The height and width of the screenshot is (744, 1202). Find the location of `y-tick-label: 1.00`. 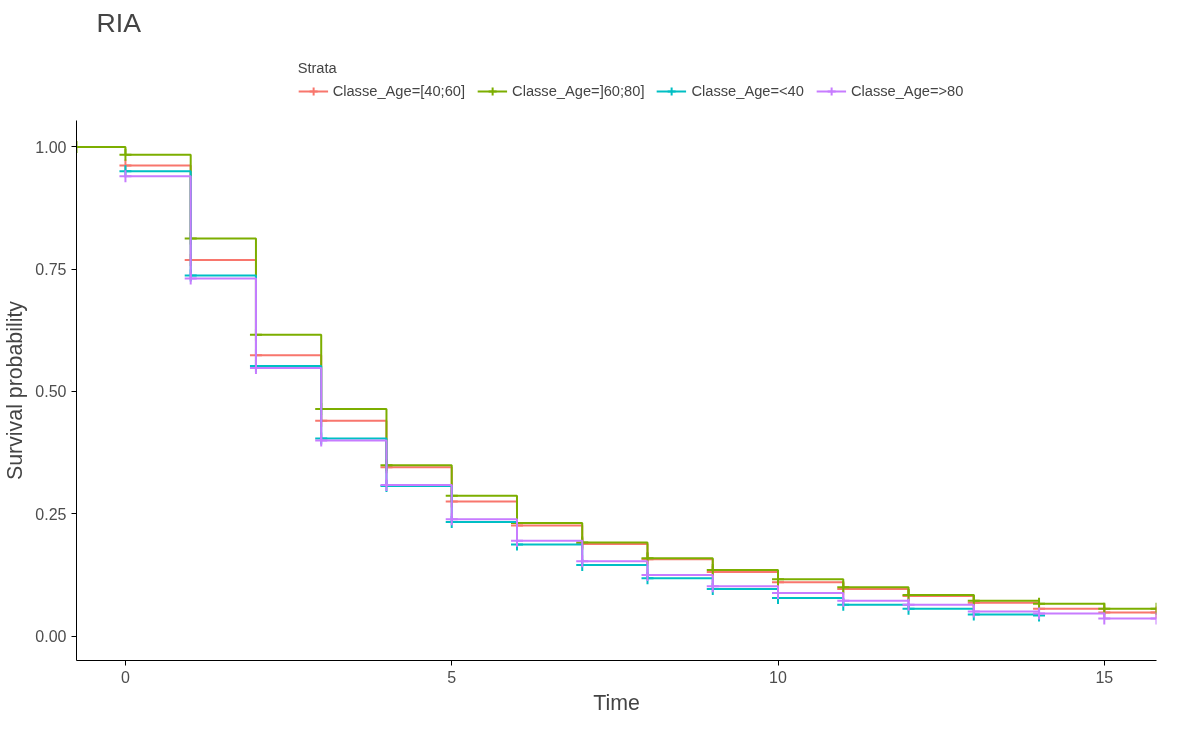

y-tick-label: 1.00 is located at coordinates (51, 147).